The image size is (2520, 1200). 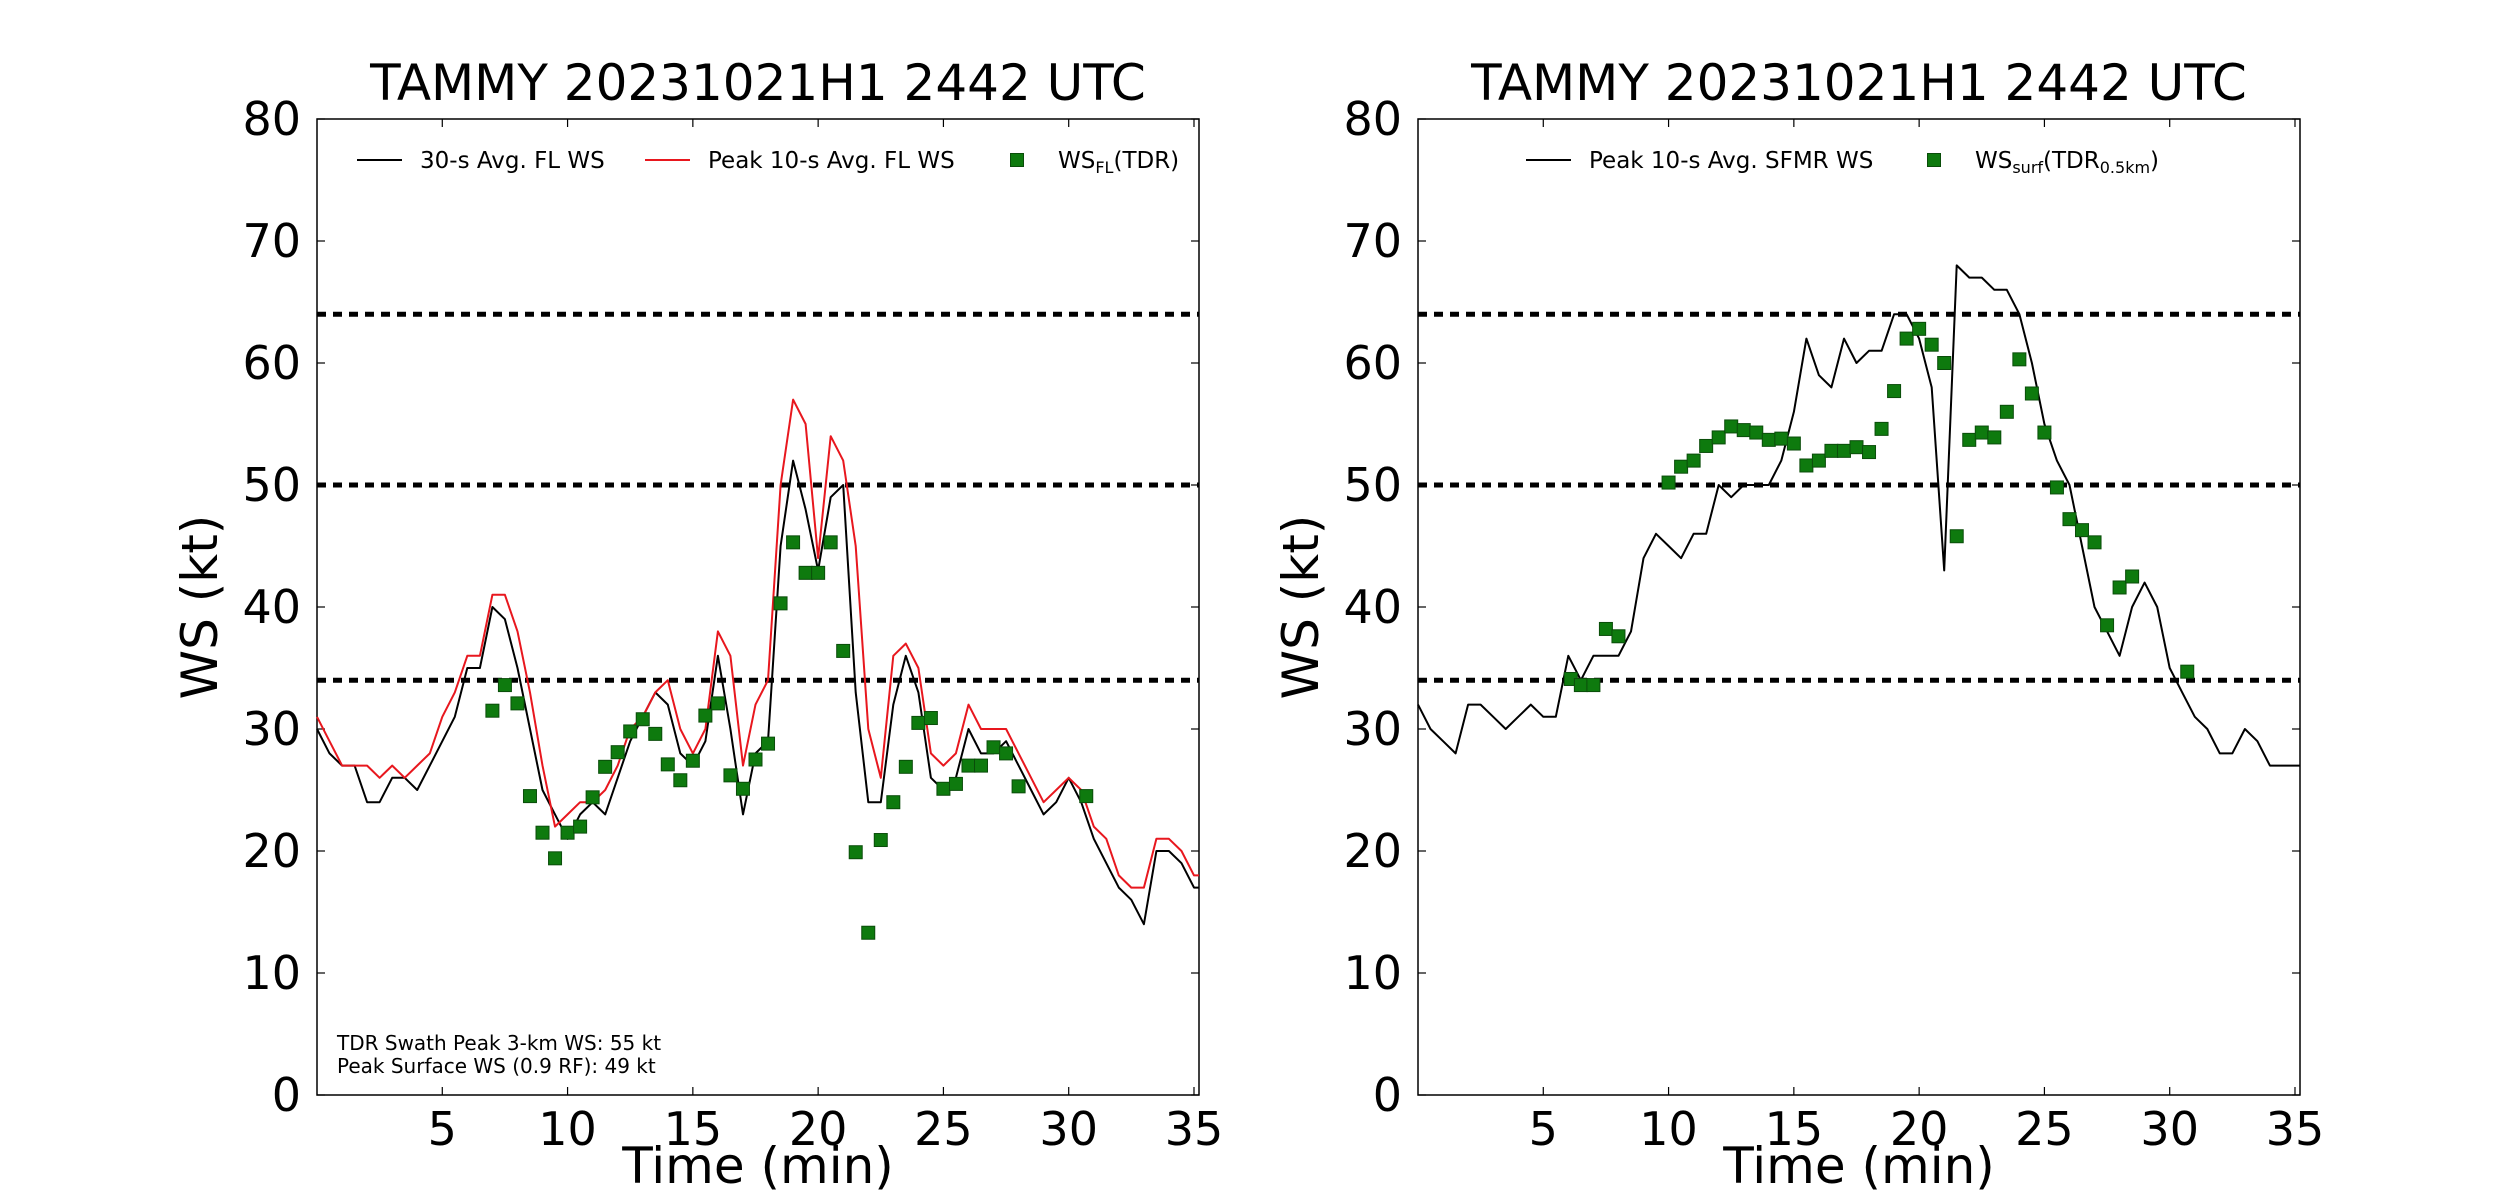 What do you see at coordinates (1731, 161) in the screenshot?
I see `legend-label: Peak 10-s Avg. SFMR WS` at bounding box center [1731, 161].